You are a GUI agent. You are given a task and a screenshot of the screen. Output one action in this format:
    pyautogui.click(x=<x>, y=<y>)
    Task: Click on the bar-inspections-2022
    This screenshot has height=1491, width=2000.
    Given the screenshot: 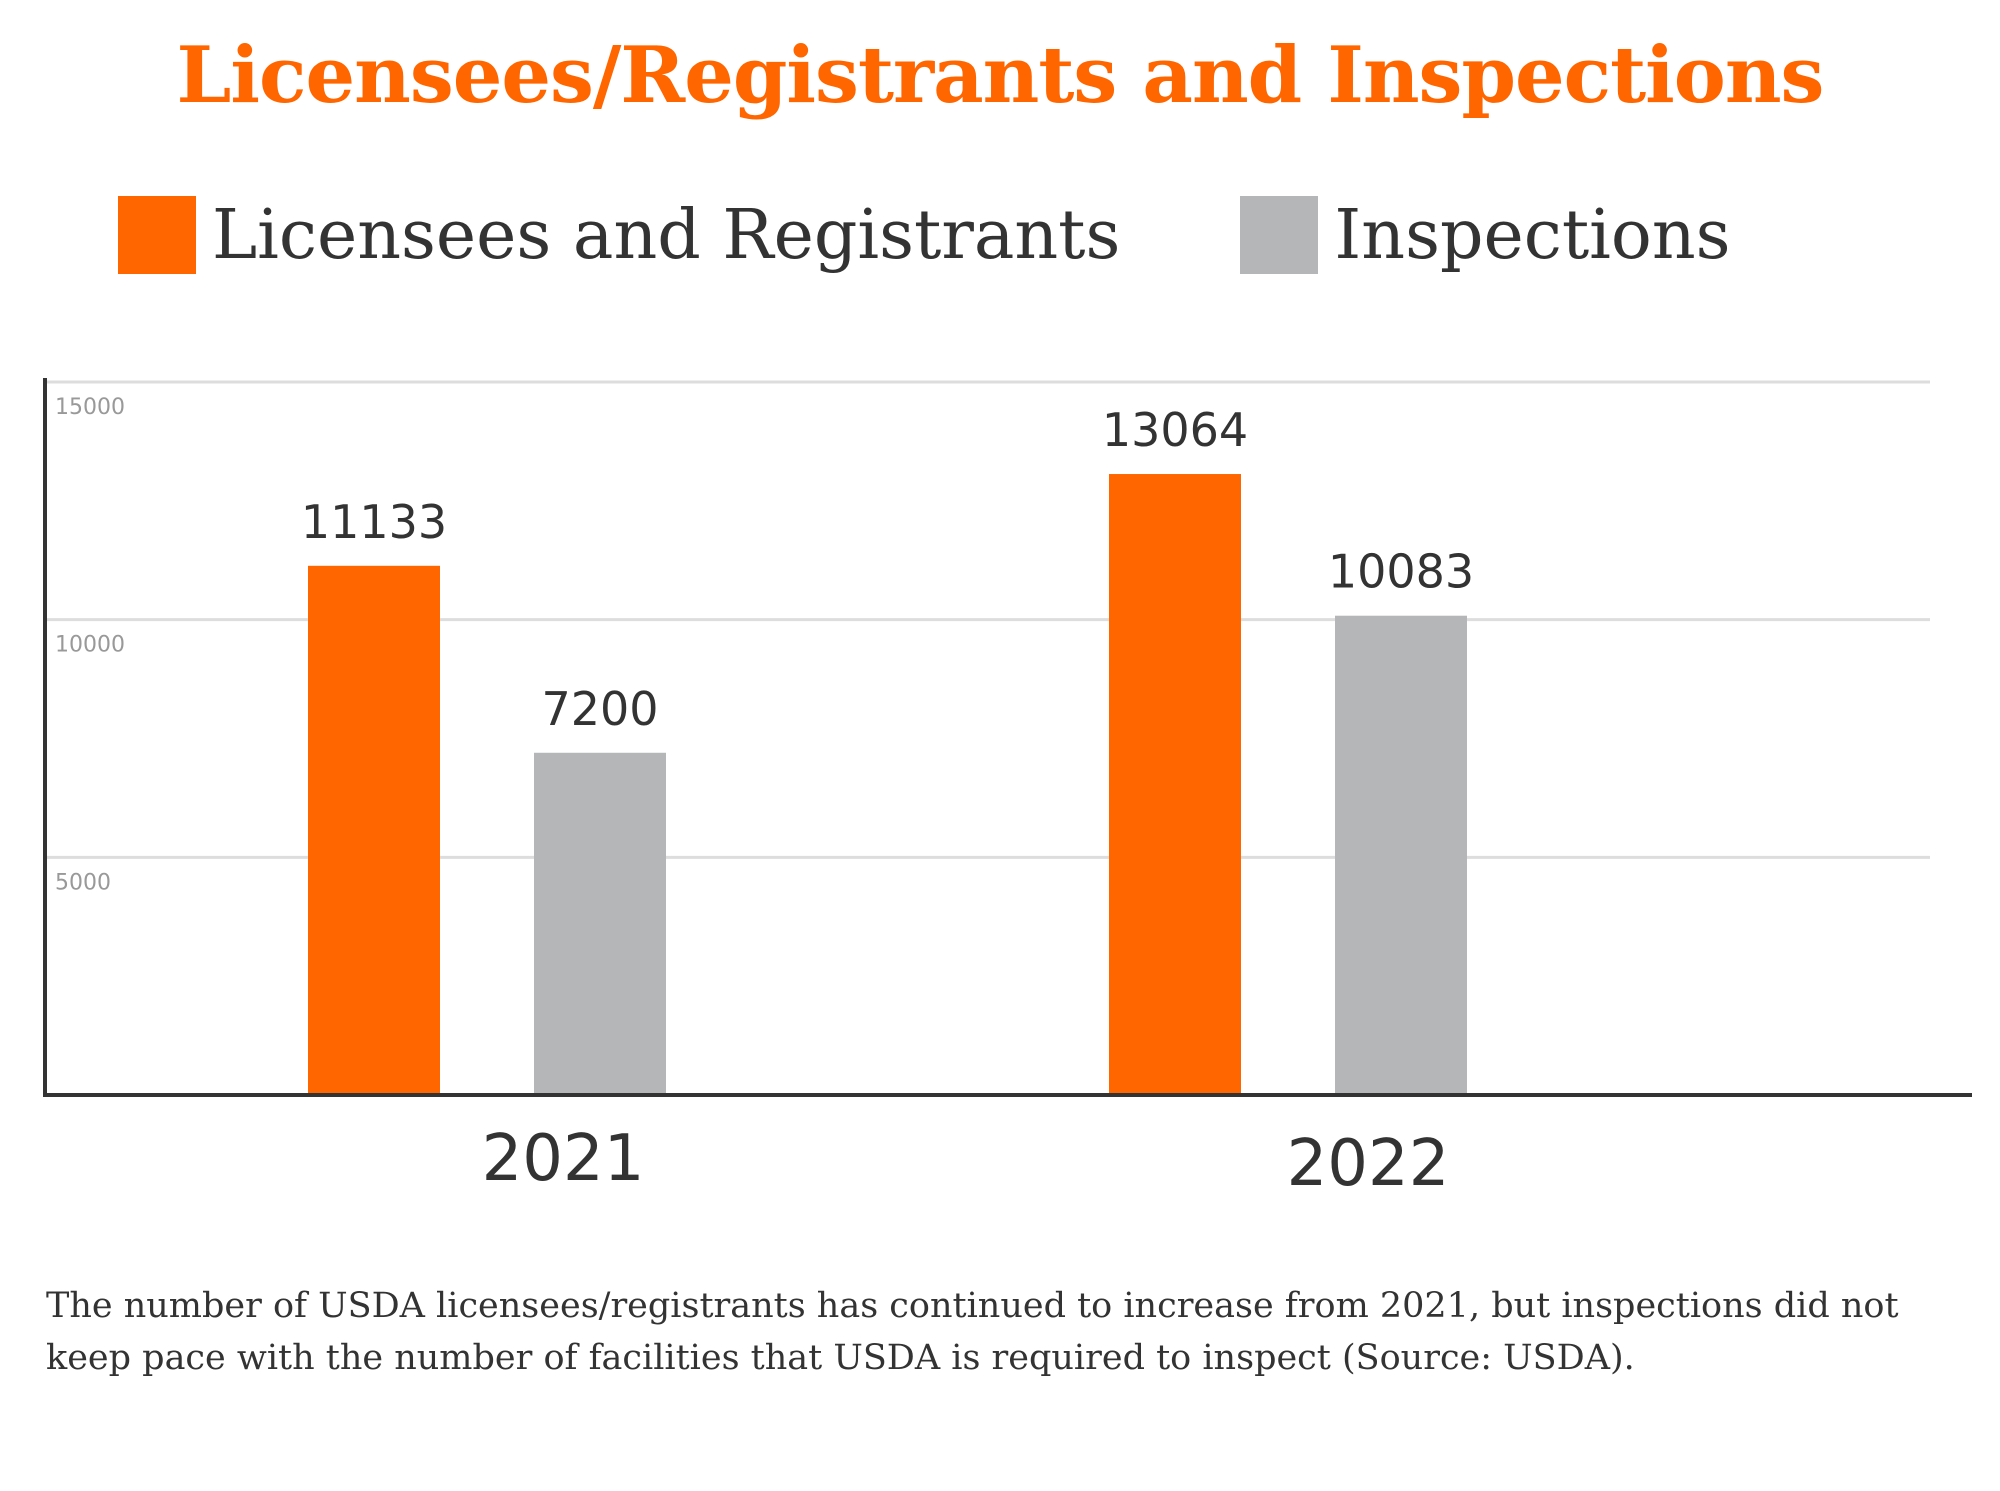 What is the action you would take?
    pyautogui.click(x=1401, y=855)
    